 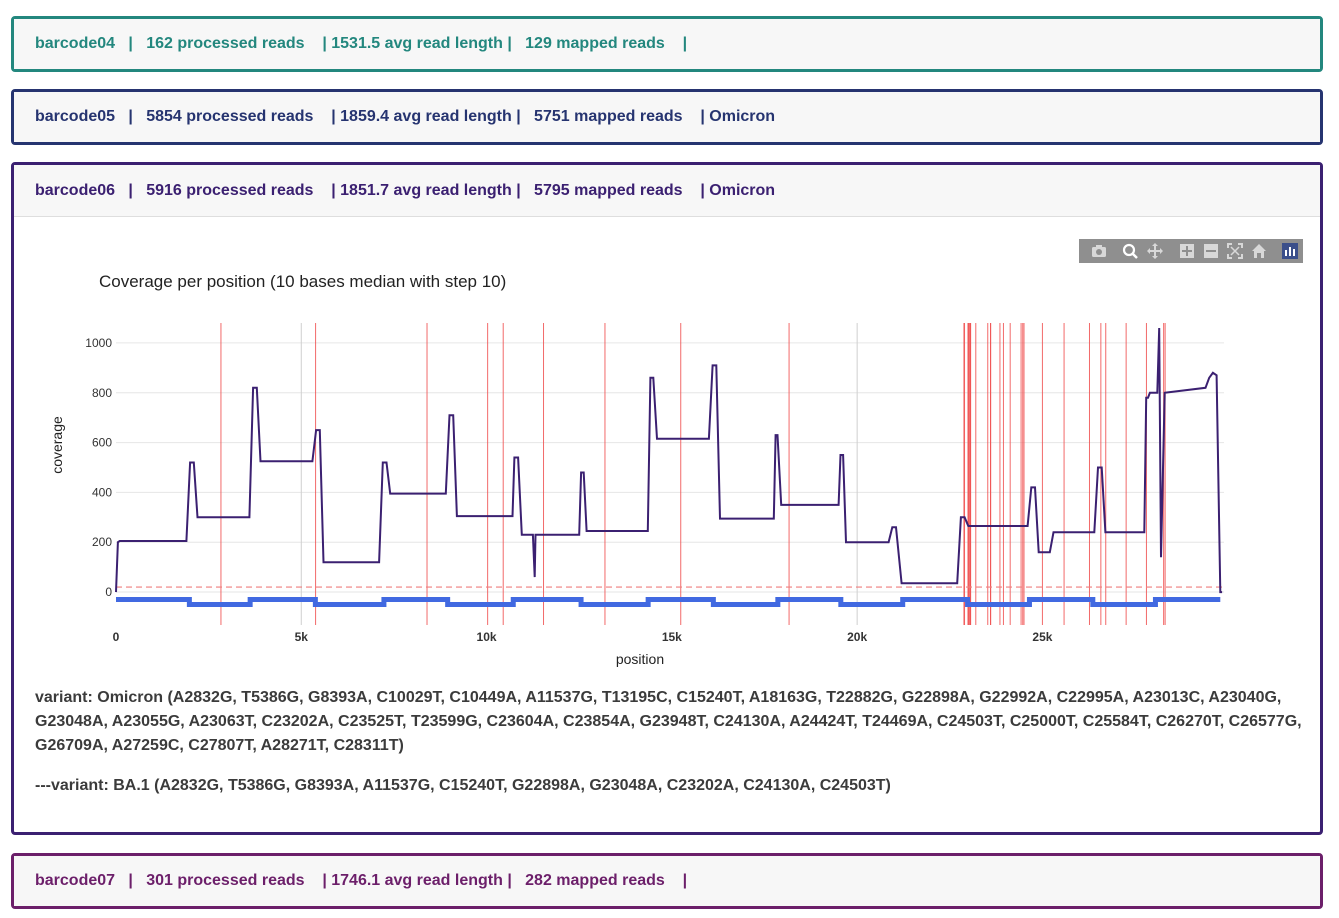 What do you see at coordinates (417, 880) in the screenshot?
I see `avg-read-length: | 1746.1 avg read length |` at bounding box center [417, 880].